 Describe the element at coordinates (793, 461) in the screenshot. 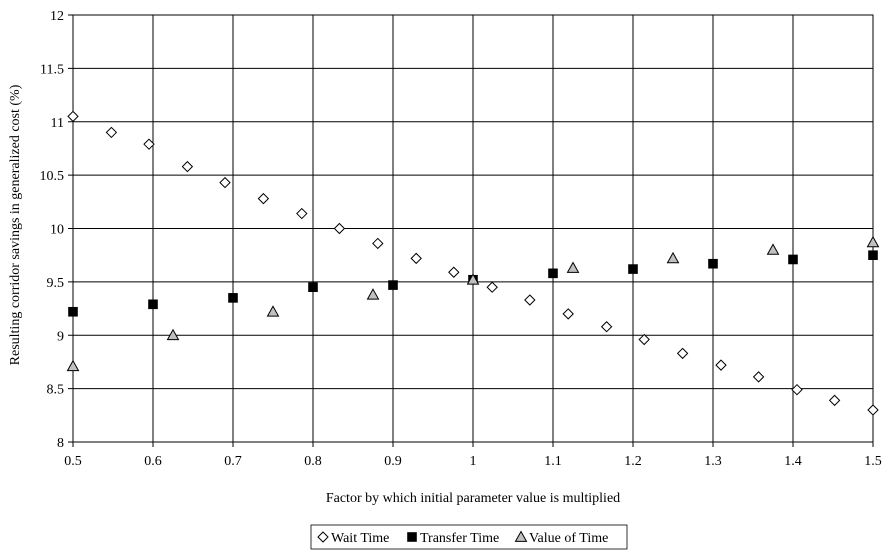

I see `x-tick-label: 1.4` at that location.